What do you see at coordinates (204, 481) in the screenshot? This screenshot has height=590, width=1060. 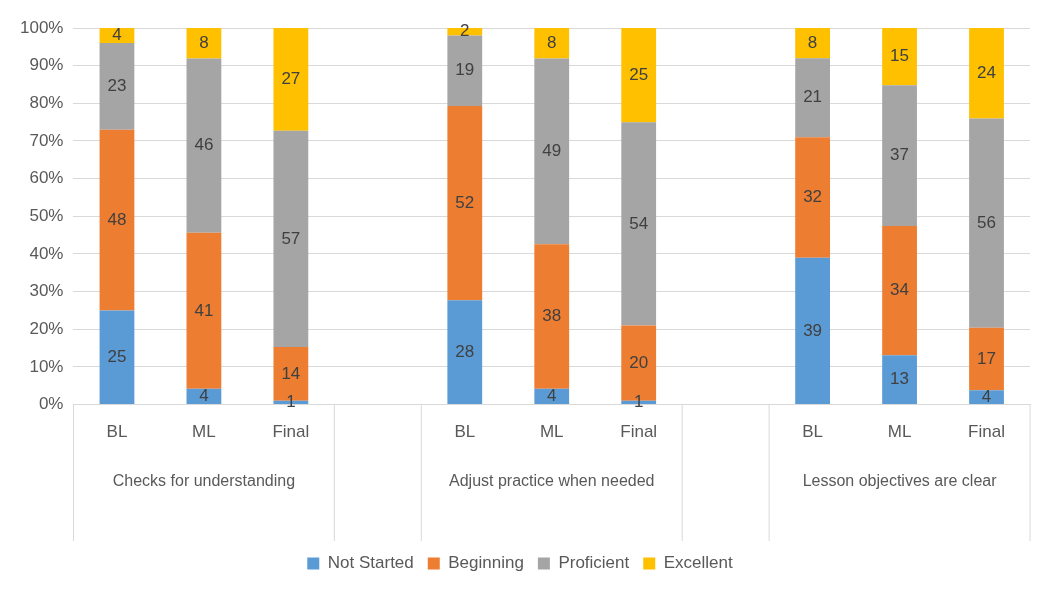 I see `text: Checks for understanding` at bounding box center [204, 481].